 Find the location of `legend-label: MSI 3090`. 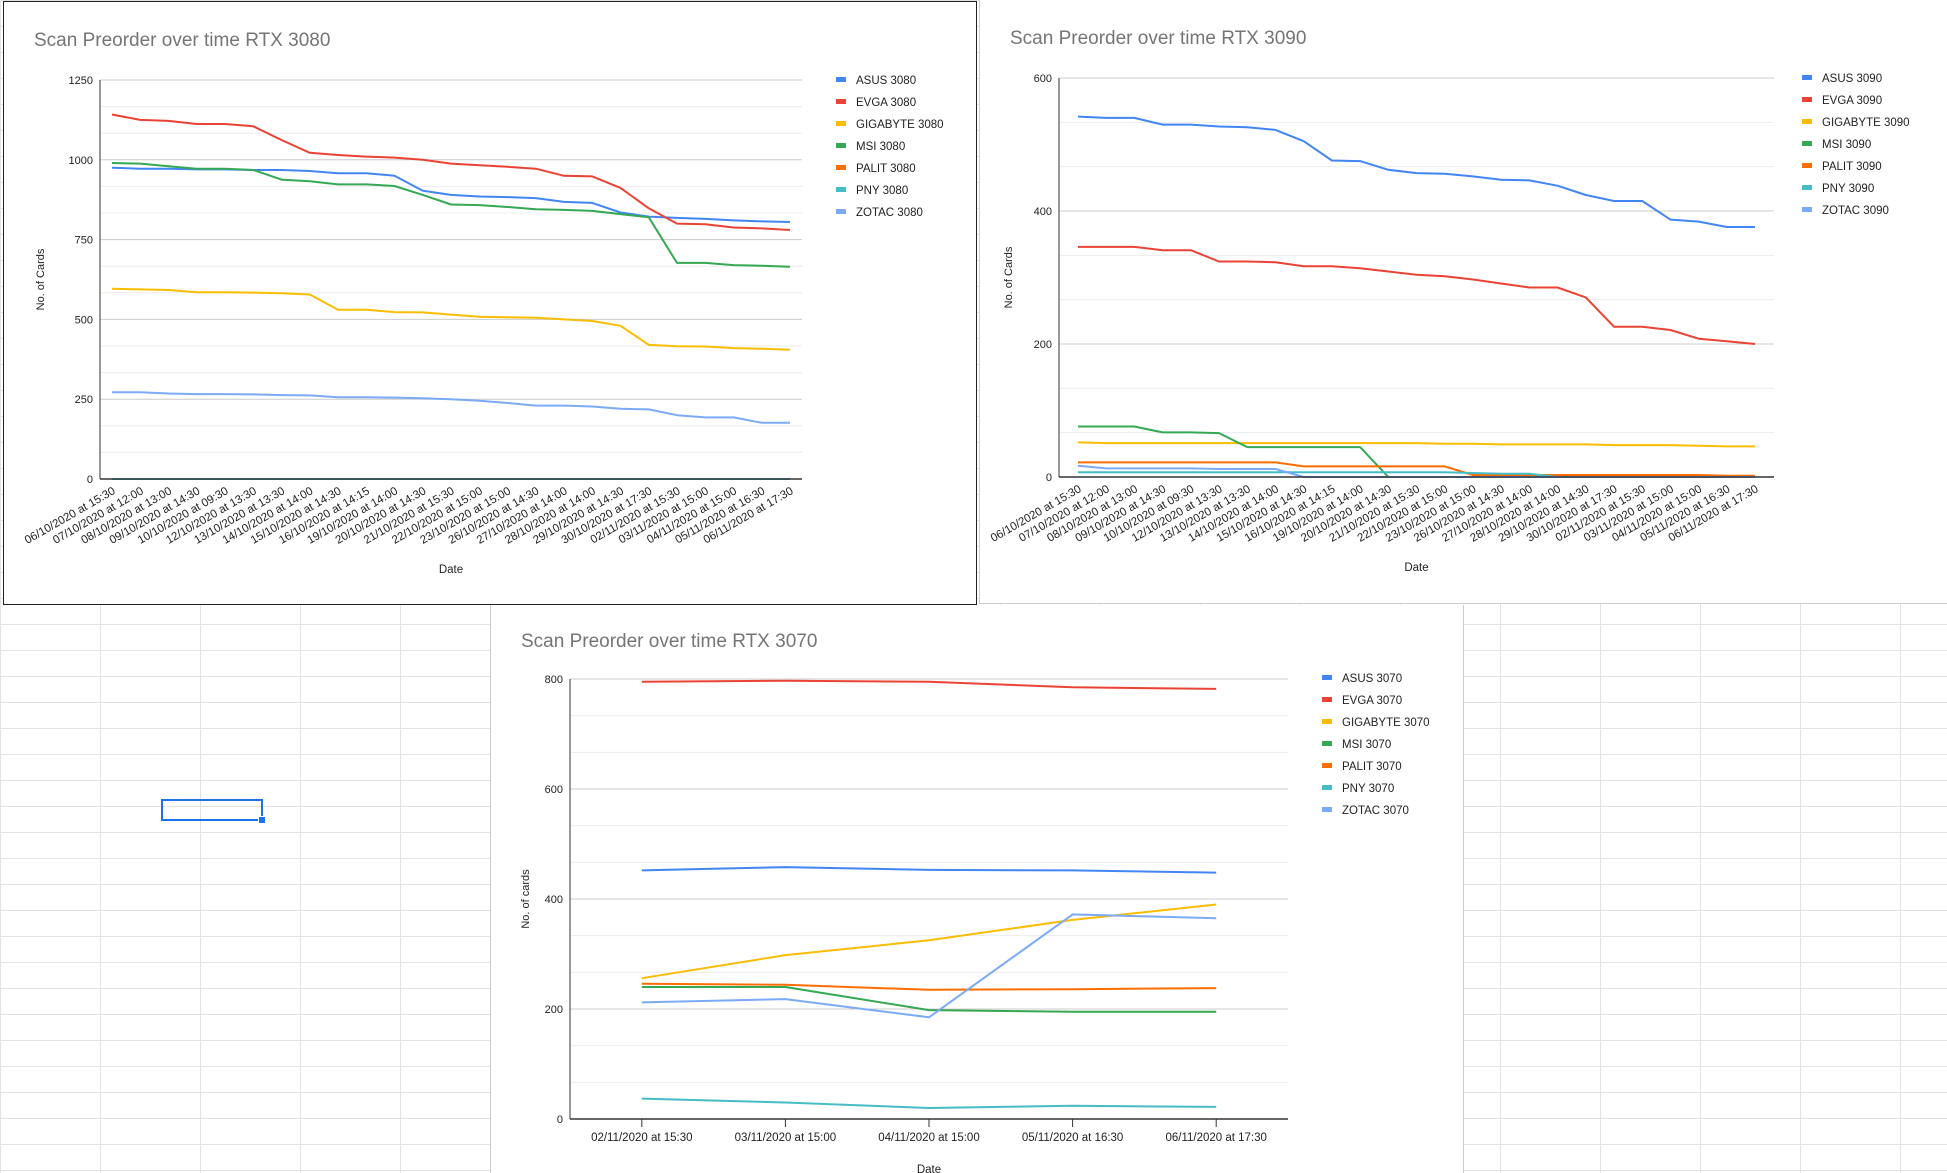

legend-label: MSI 3090 is located at coordinates (1846, 145).